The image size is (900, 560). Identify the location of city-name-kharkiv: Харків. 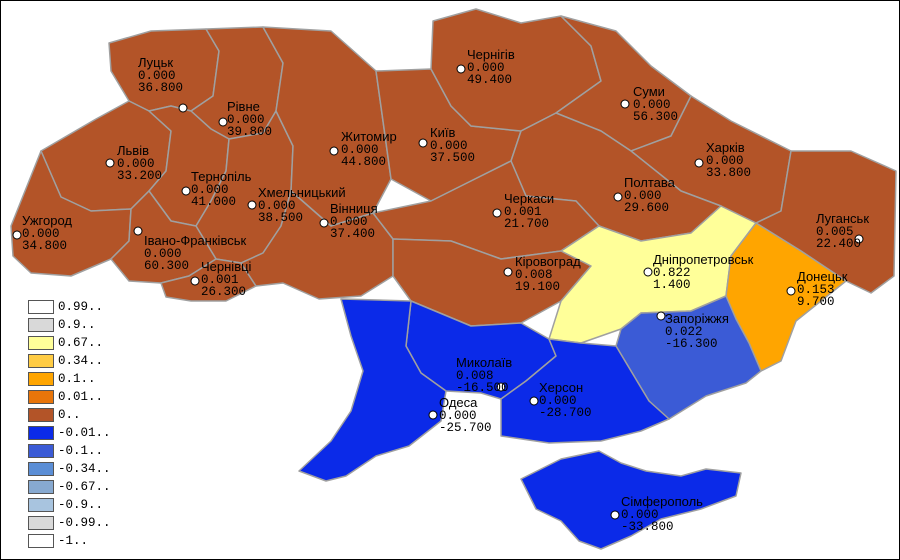
(725, 147).